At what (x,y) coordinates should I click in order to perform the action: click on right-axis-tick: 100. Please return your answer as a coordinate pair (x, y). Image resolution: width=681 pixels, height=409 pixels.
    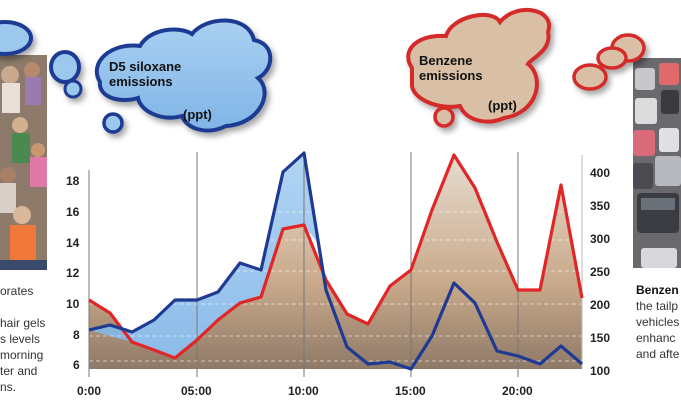
    Looking at the image, I should click on (600, 371).